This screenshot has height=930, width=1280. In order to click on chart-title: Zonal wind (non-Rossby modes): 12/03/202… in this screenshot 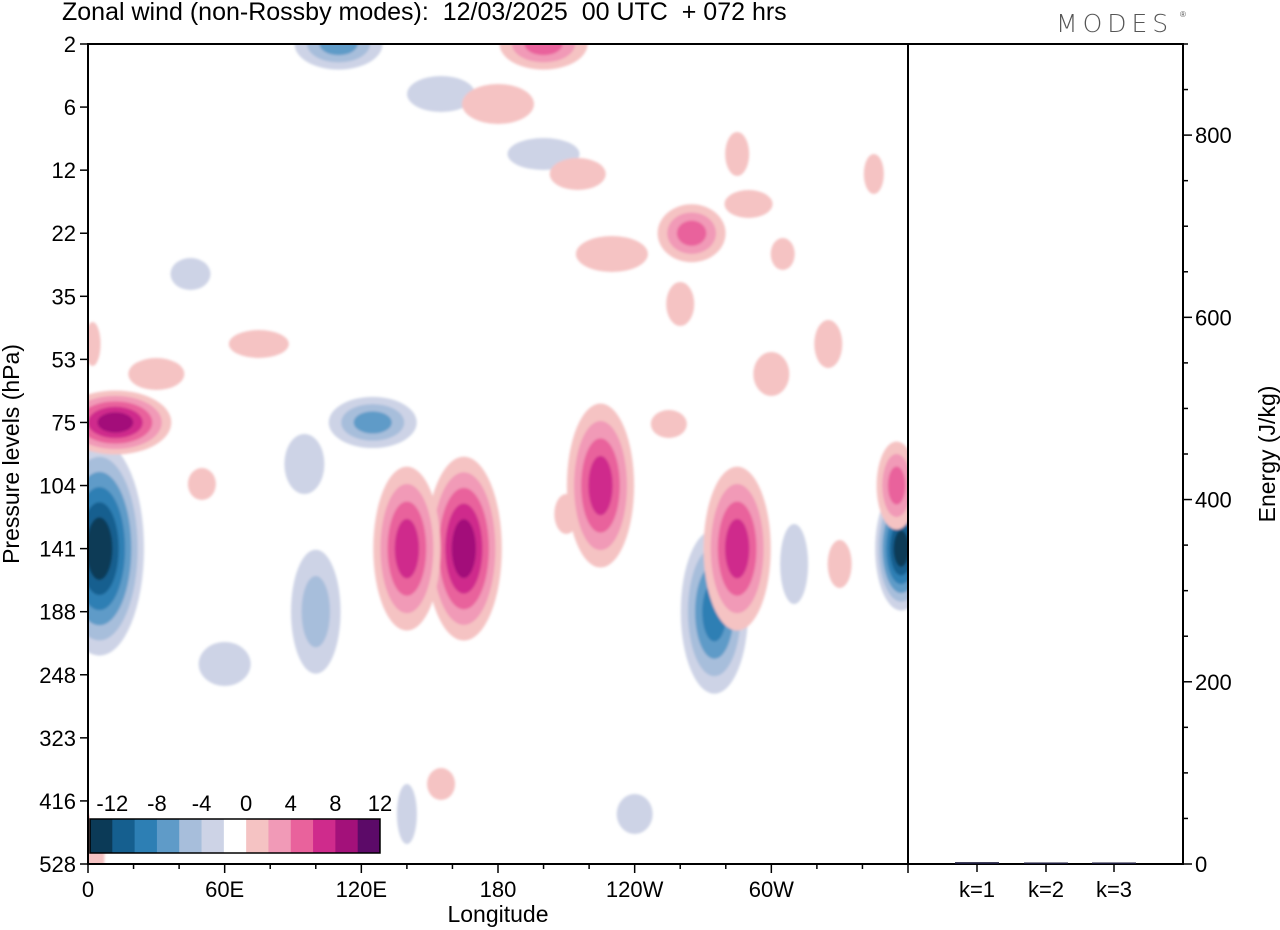, I will do `click(424, 13)`.